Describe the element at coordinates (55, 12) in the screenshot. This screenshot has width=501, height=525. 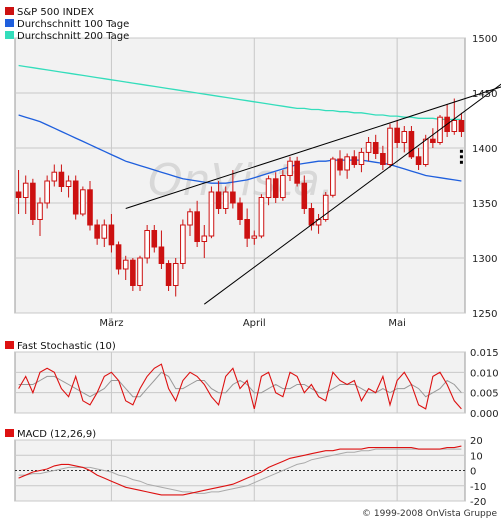
I see `legend-label: S&P 500 INDEX` at that location.